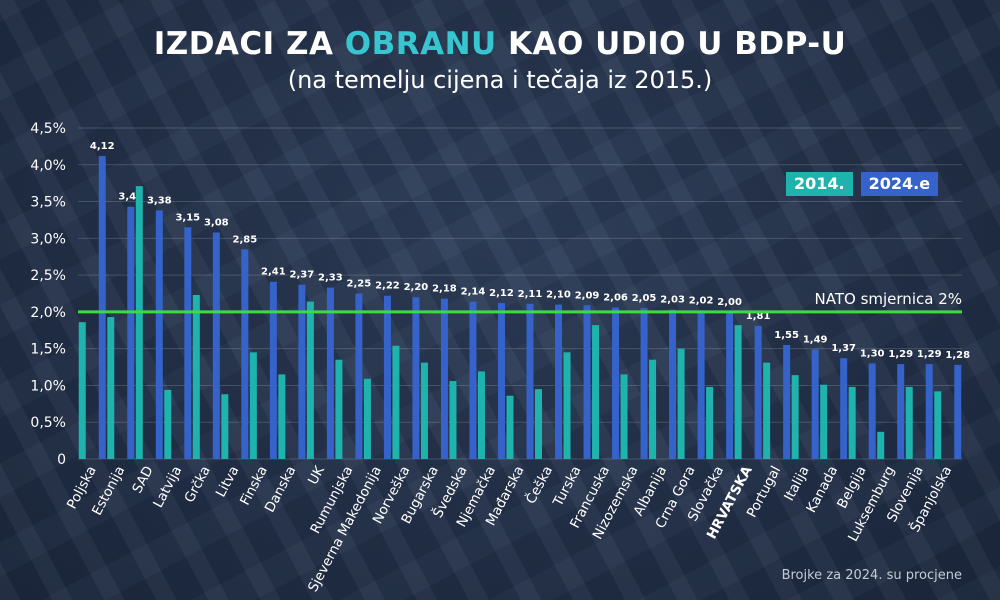 This screenshot has height=600, width=1000. What do you see at coordinates (187, 217) in the screenshot?
I see `data-label: 3,15` at bounding box center [187, 217].